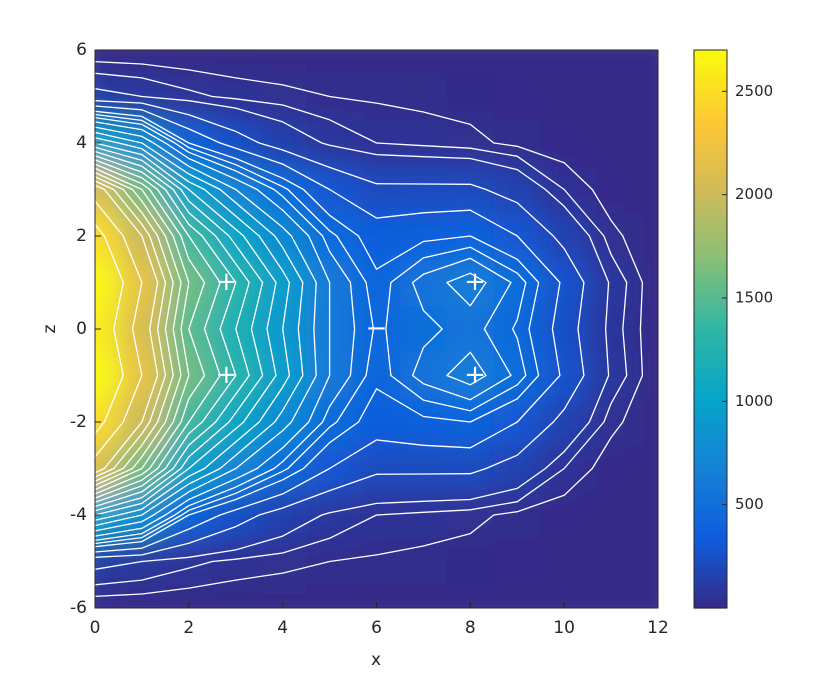 Image resolution: width=830 pixels, height=686 pixels. What do you see at coordinates (376, 628) in the screenshot?
I see `x-tick-label: 6` at bounding box center [376, 628].